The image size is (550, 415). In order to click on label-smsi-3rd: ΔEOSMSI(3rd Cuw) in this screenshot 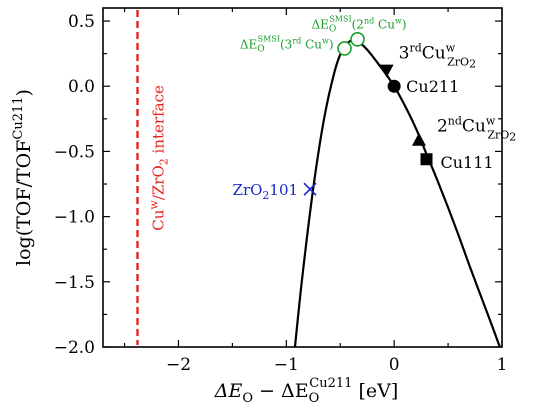, I will do `click(287, 44)`.